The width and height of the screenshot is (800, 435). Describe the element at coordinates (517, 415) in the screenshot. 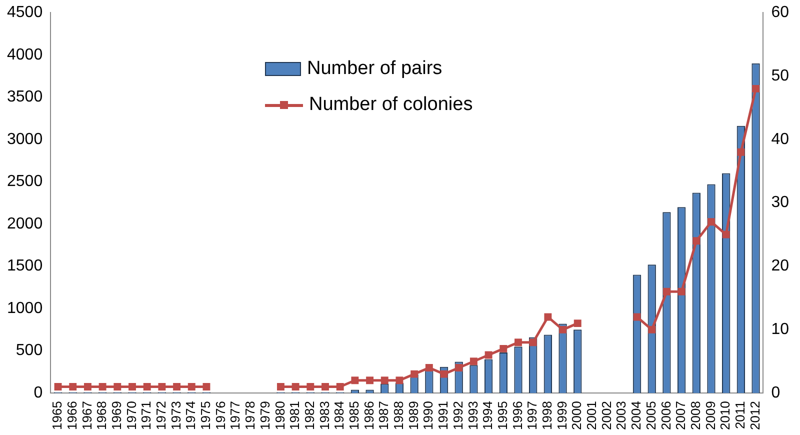

I see `x-tick-label: 1996` at that location.